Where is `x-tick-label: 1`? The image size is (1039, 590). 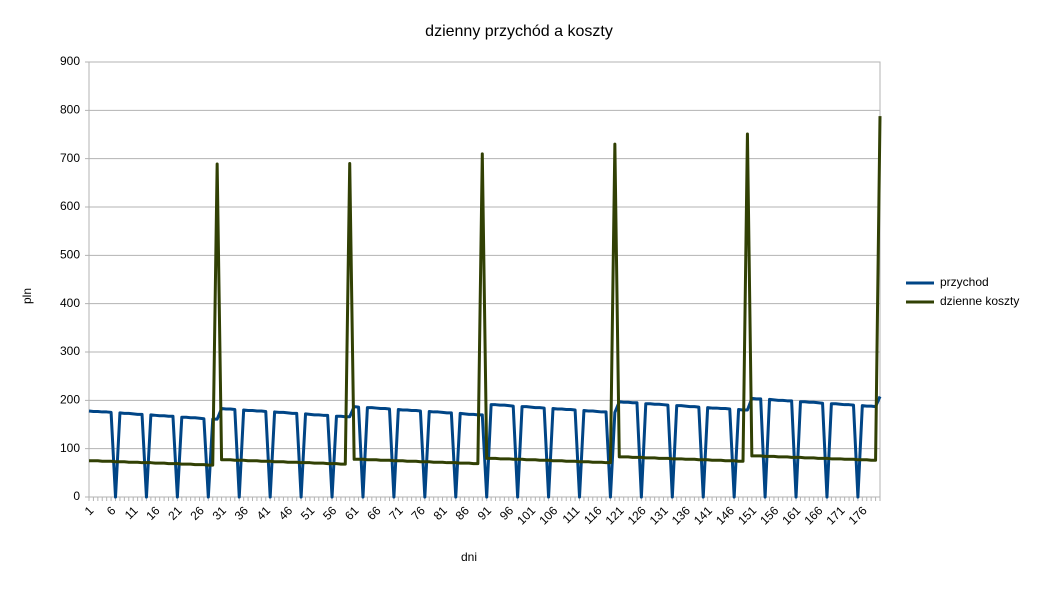
x-tick-label: 1 is located at coordinates (89, 510).